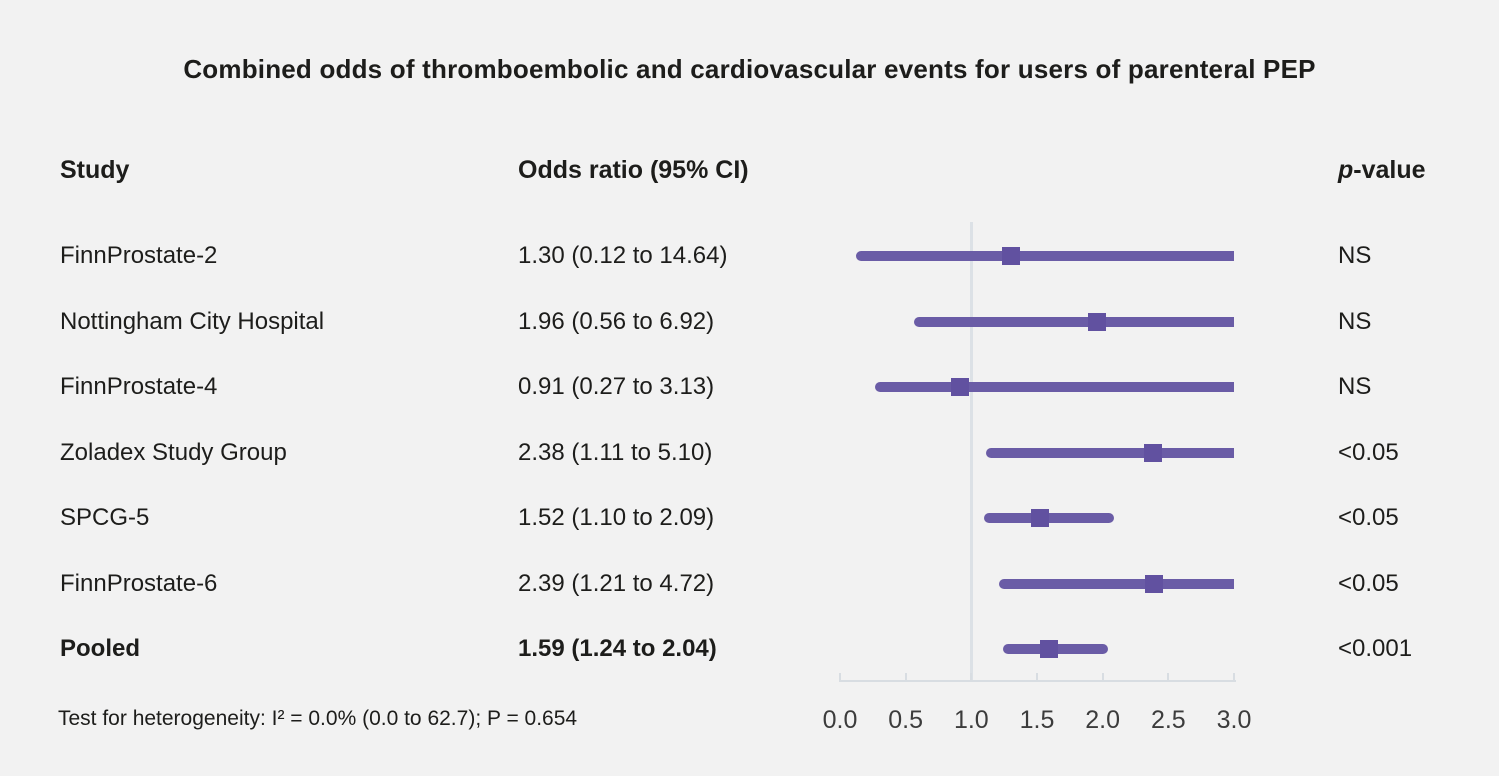 The height and width of the screenshot is (776, 1499). I want to click on odds-ratio-text: 0.91 (0.27 to 3.13), so click(616, 386).